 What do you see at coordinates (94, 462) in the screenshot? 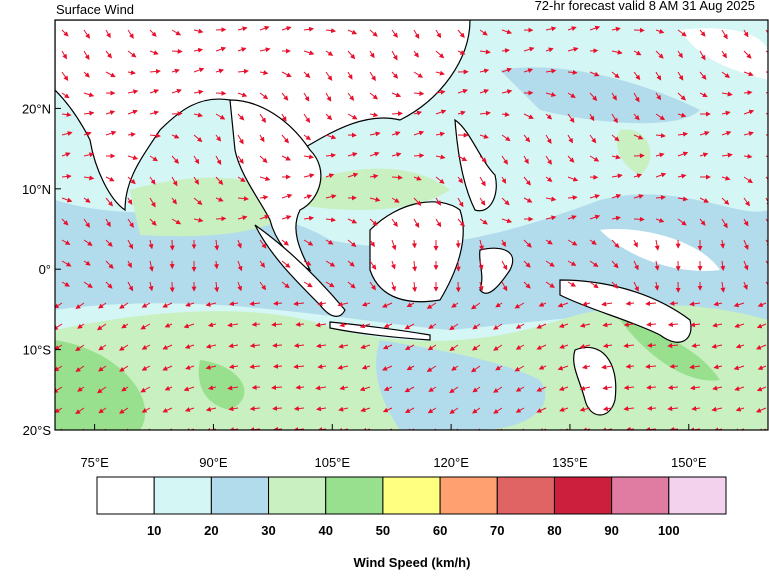
I see `x-tick-label: 75°E` at bounding box center [94, 462].